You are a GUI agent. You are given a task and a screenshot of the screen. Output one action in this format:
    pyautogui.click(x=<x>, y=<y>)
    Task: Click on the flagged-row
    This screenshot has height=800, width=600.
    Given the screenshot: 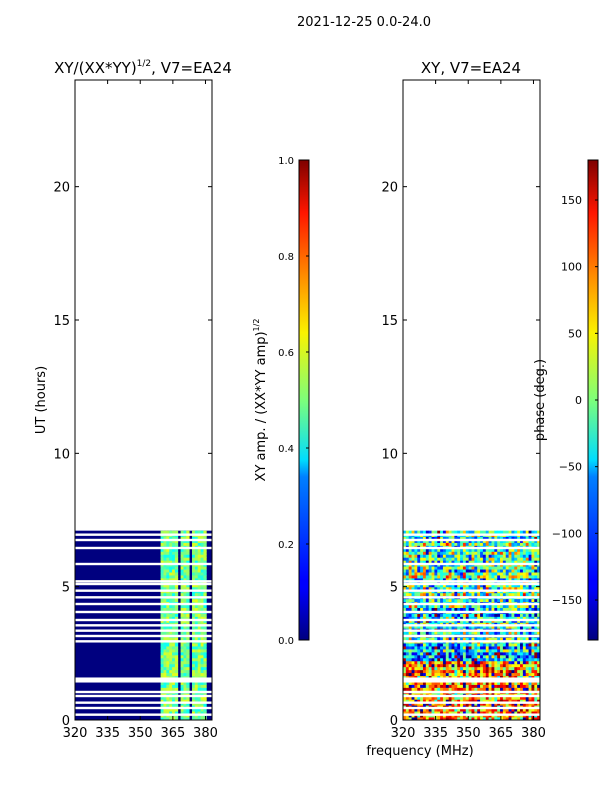 What is the action you would take?
    pyautogui.click(x=471, y=620)
    